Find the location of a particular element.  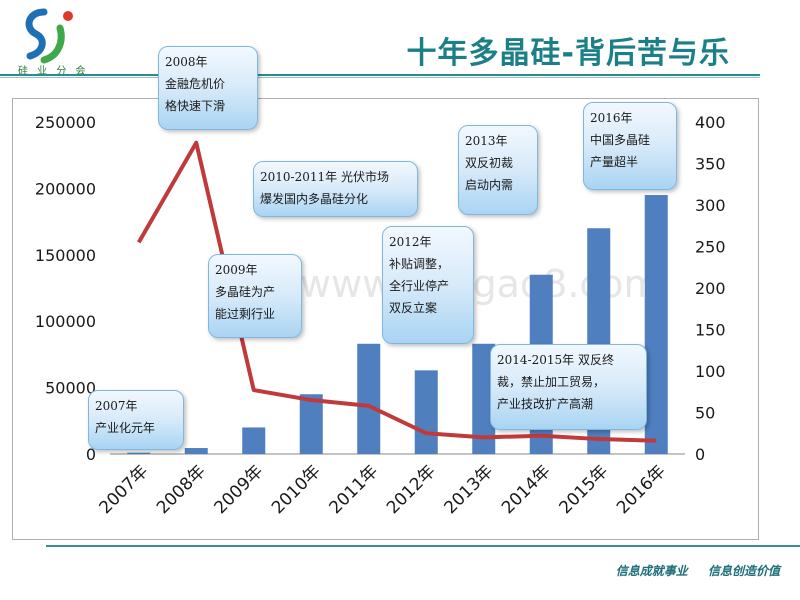

callout-line: 2012年 is located at coordinates (410, 242).